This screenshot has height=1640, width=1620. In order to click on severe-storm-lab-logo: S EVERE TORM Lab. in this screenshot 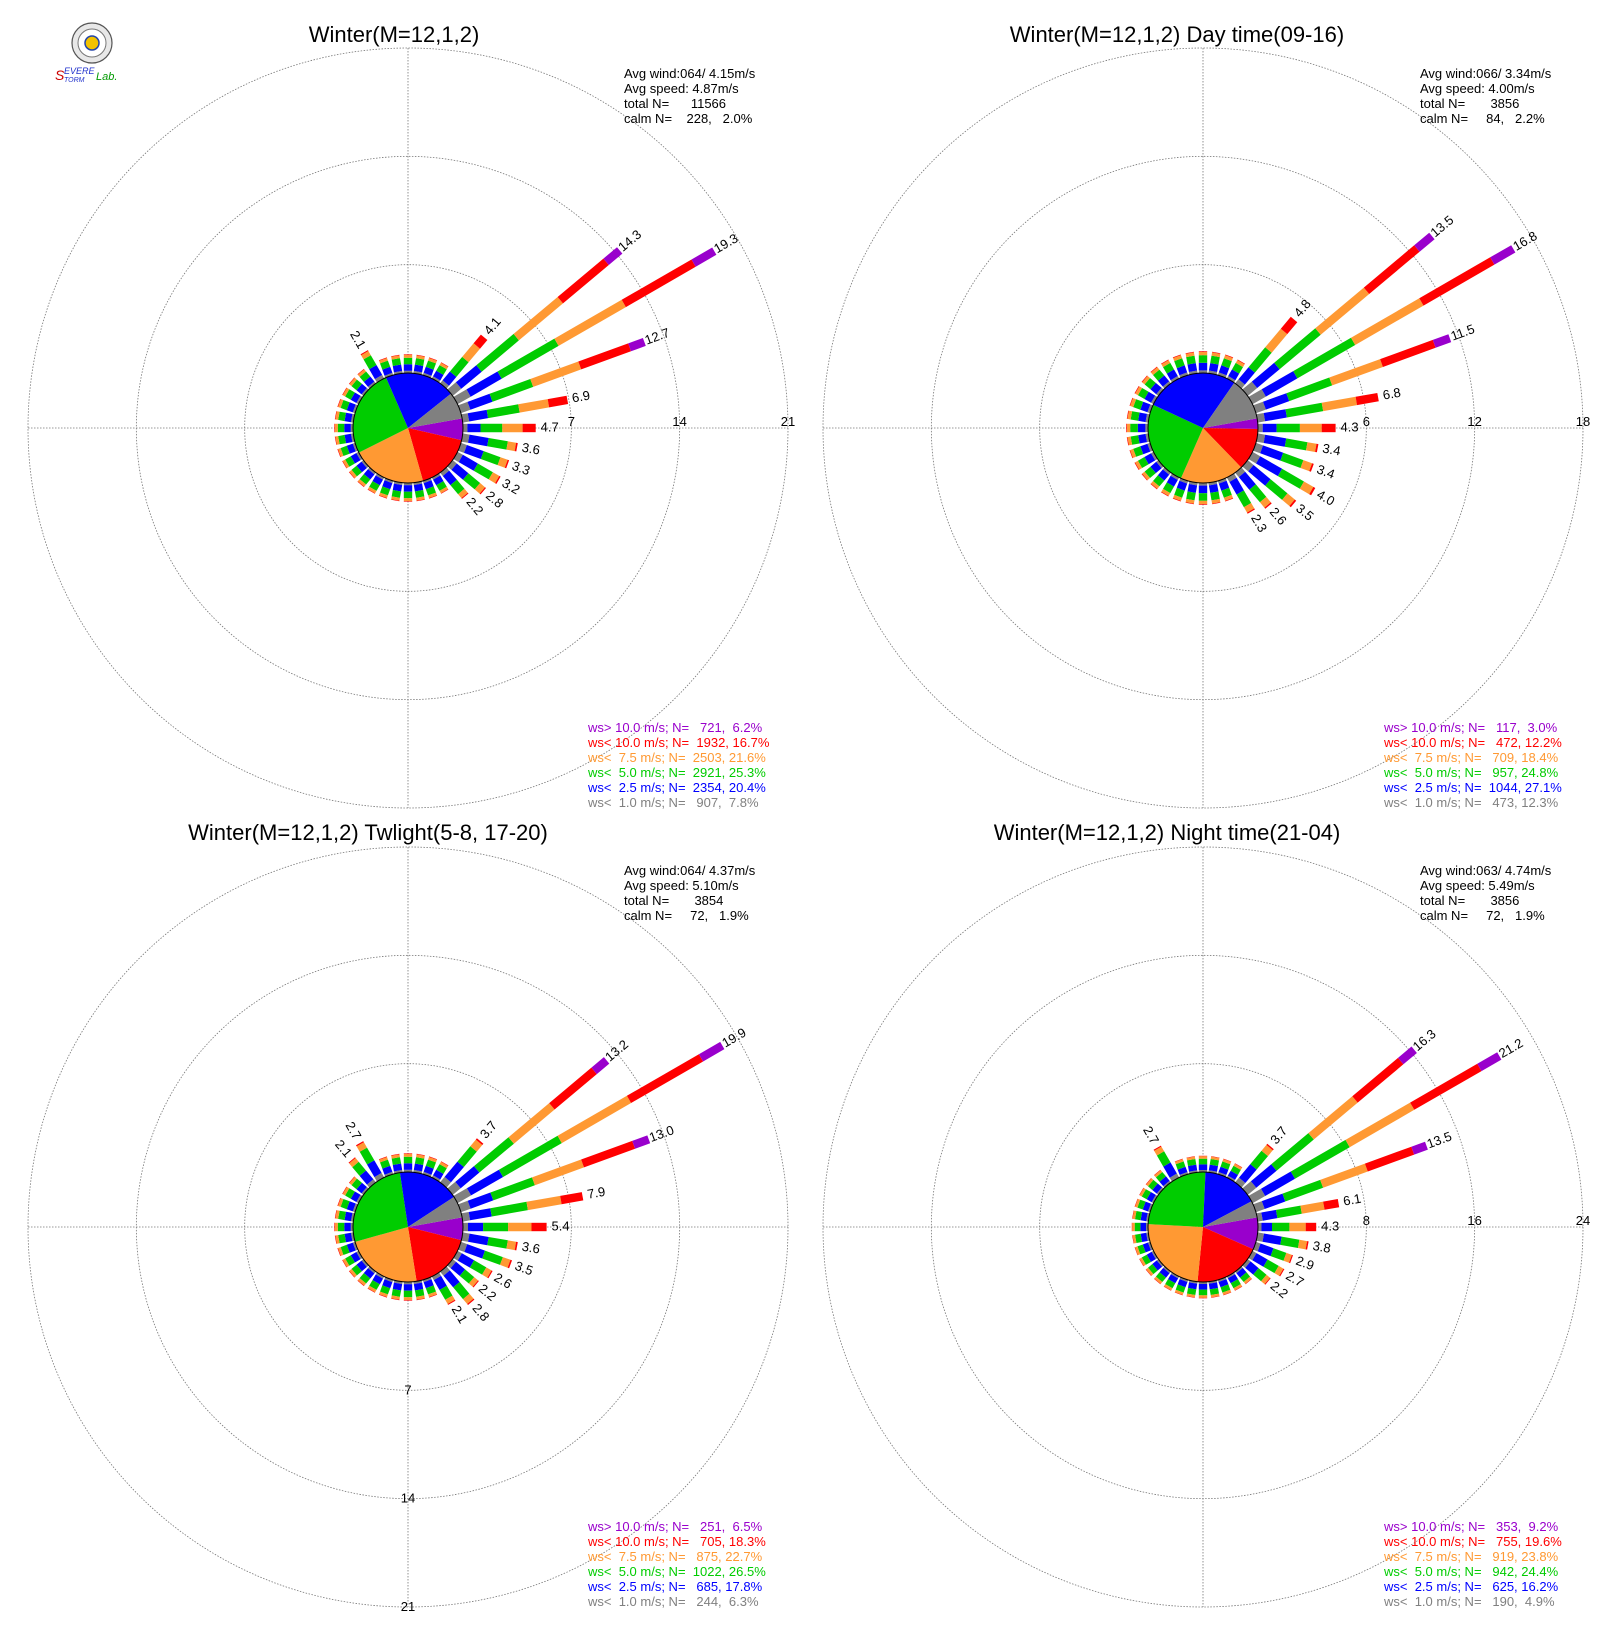, I will do `click(97, 53)`.